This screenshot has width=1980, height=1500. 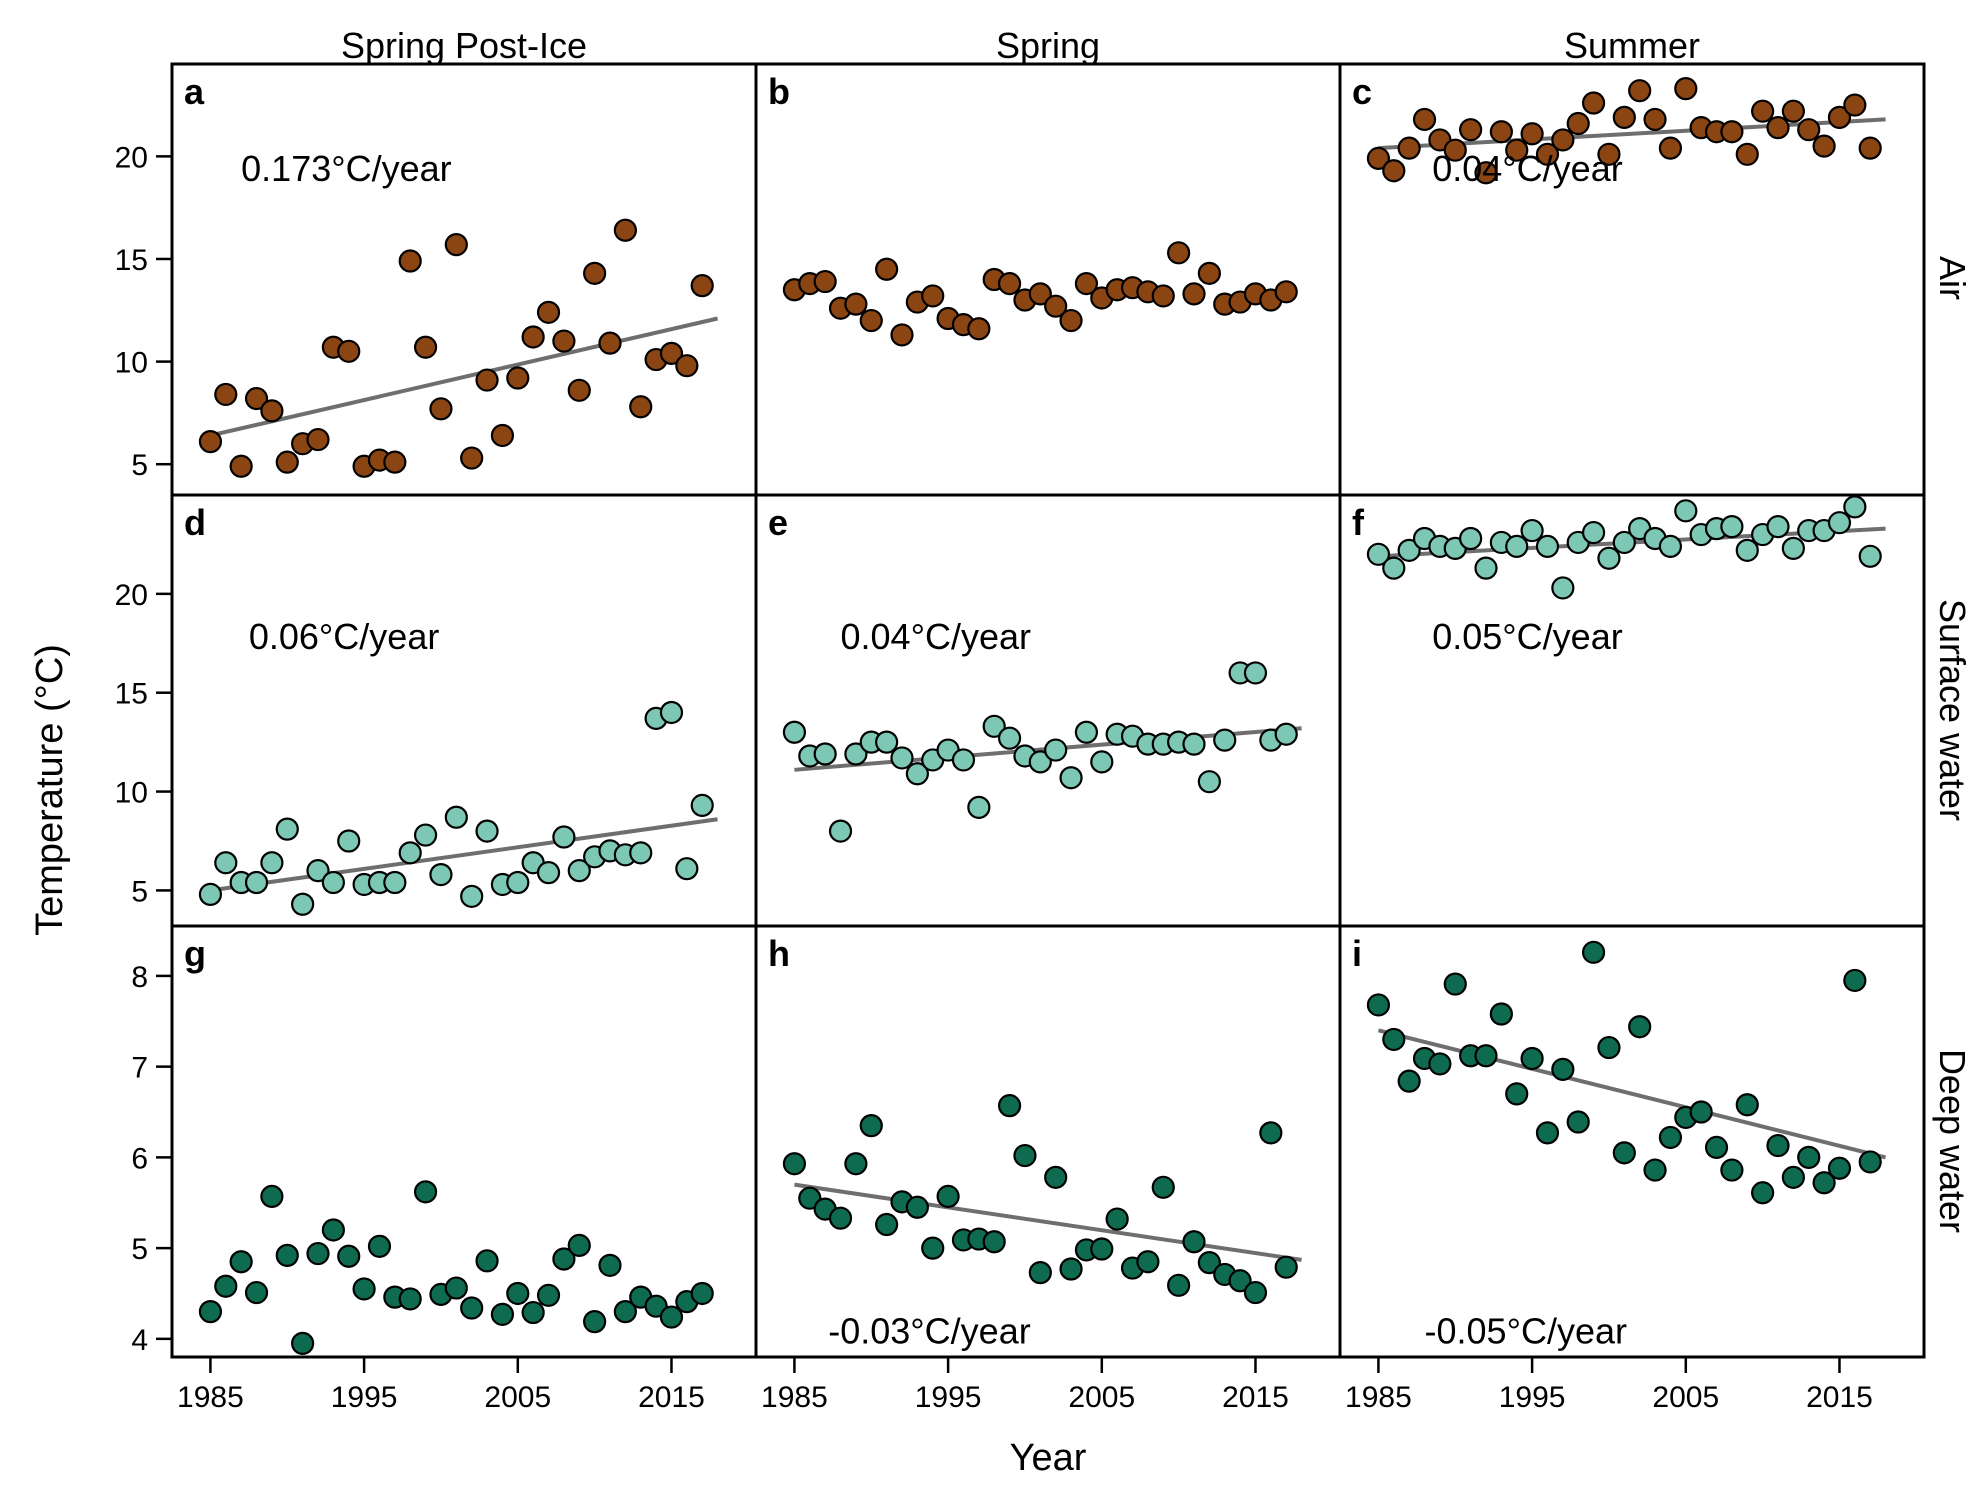 I want to click on y-tick-label: 5, so click(x=139, y=465).